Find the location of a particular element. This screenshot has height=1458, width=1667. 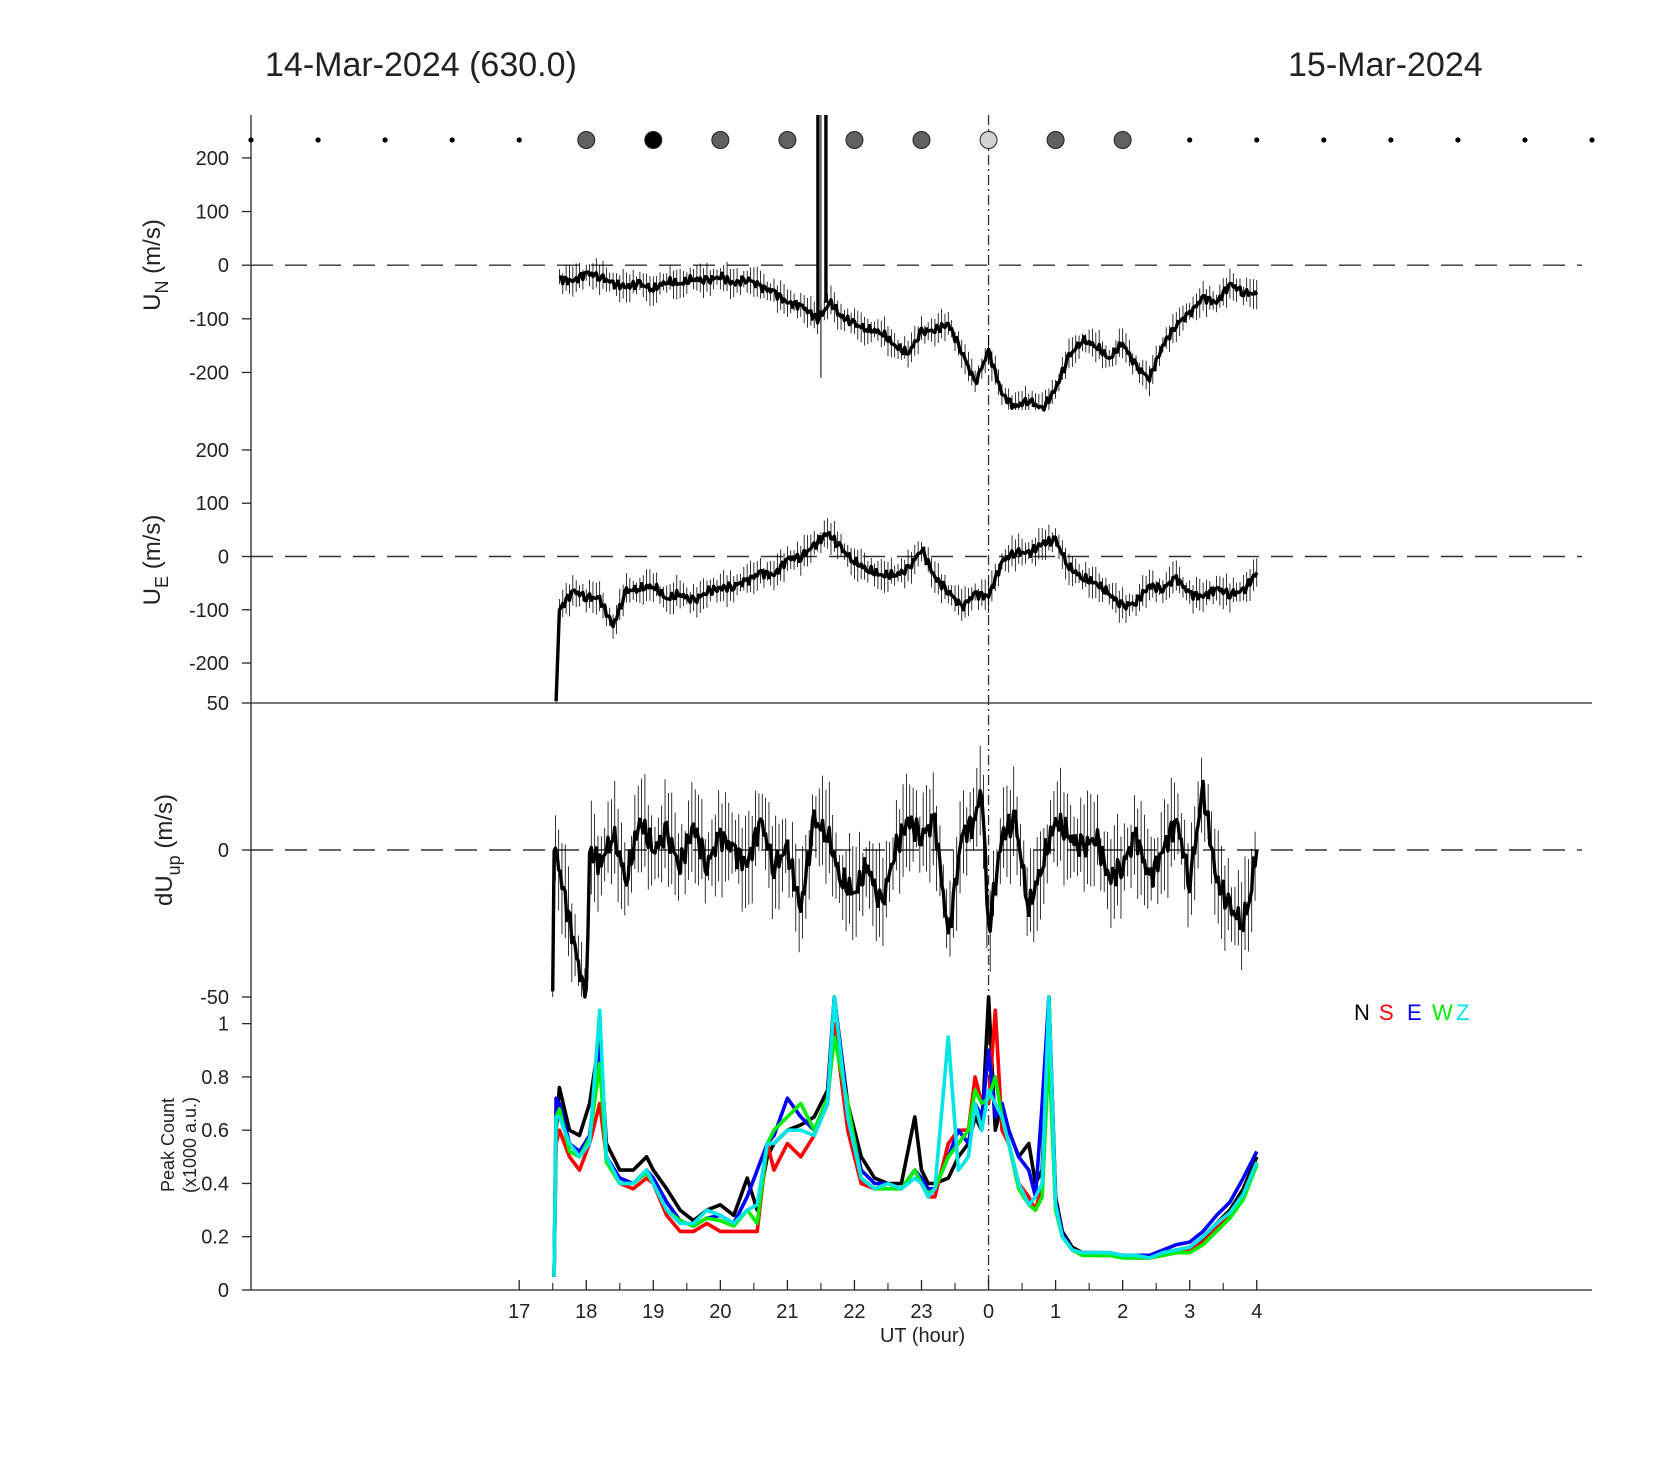

x-axis-label: UT (hour) is located at coordinates (922, 1336).